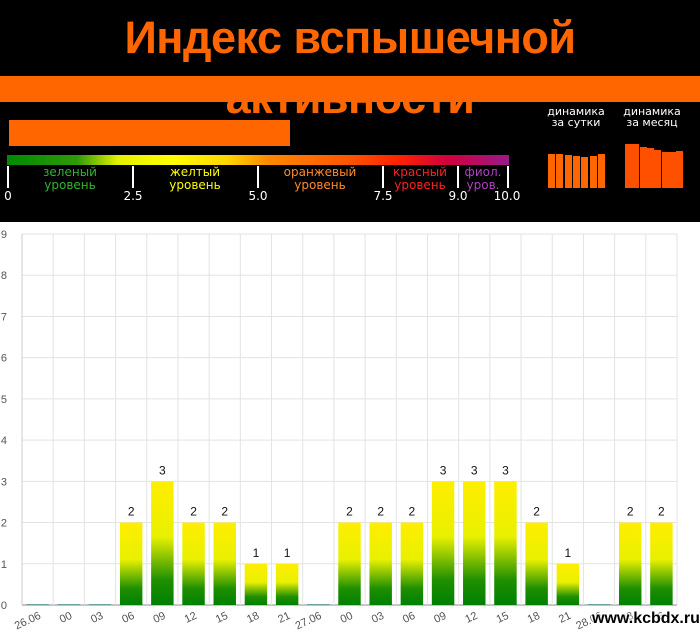 The height and width of the screenshot is (637, 700). I want to click on watermark: www.kcbdx.ru, so click(646, 618).